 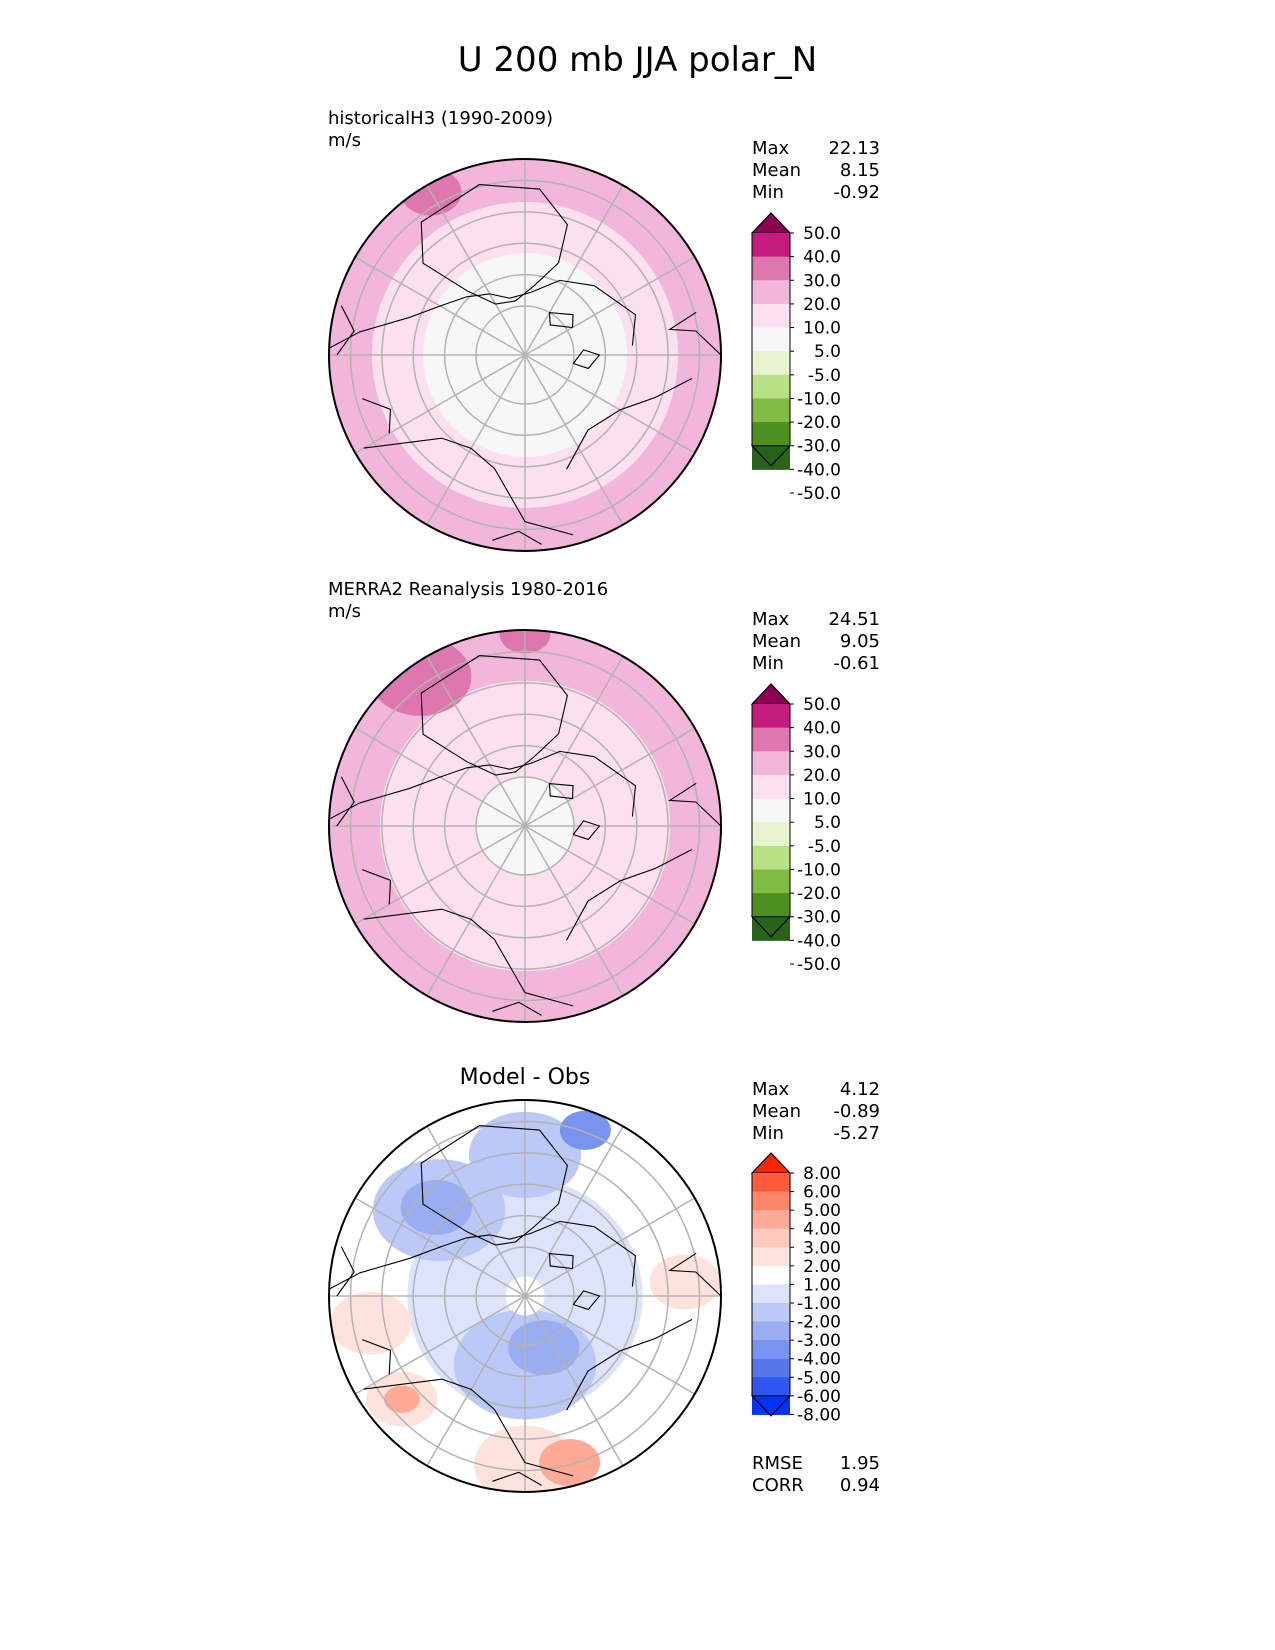 What do you see at coordinates (822, 1193) in the screenshot?
I see `colorbar-tick-label: 6.00` at bounding box center [822, 1193].